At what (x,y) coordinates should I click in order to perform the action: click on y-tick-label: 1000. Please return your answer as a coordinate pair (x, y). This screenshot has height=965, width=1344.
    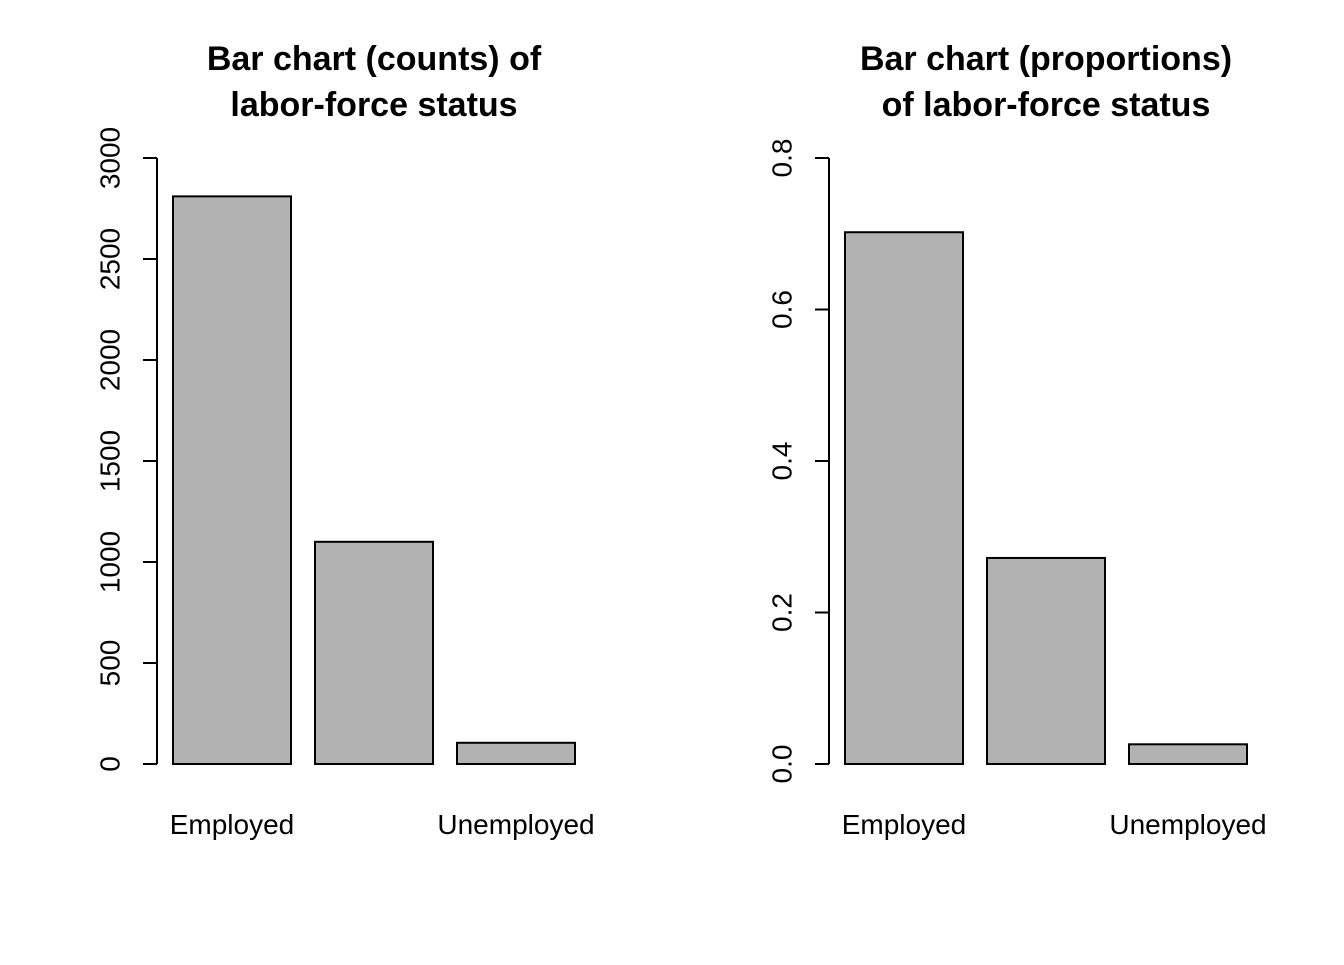
    Looking at the image, I should click on (110, 562).